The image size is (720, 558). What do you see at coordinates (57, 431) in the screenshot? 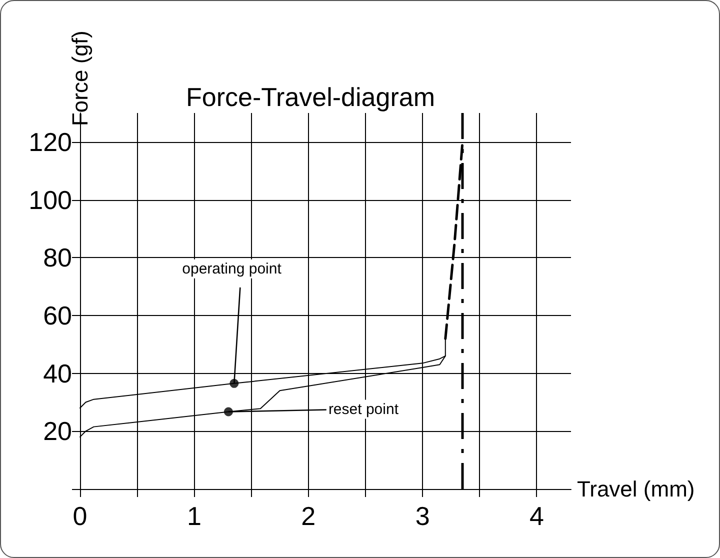
I see `y-tick-label: 20` at bounding box center [57, 431].